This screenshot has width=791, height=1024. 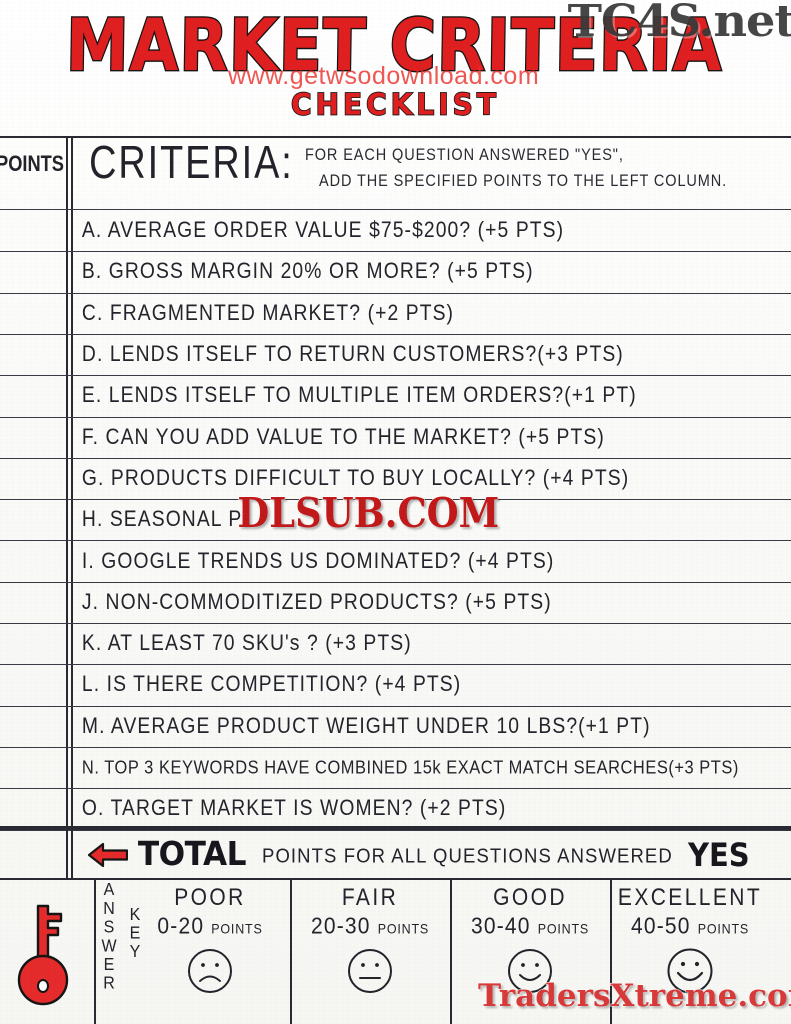 What do you see at coordinates (192, 854) in the screenshot?
I see `total-label: TOTAL` at bounding box center [192, 854].